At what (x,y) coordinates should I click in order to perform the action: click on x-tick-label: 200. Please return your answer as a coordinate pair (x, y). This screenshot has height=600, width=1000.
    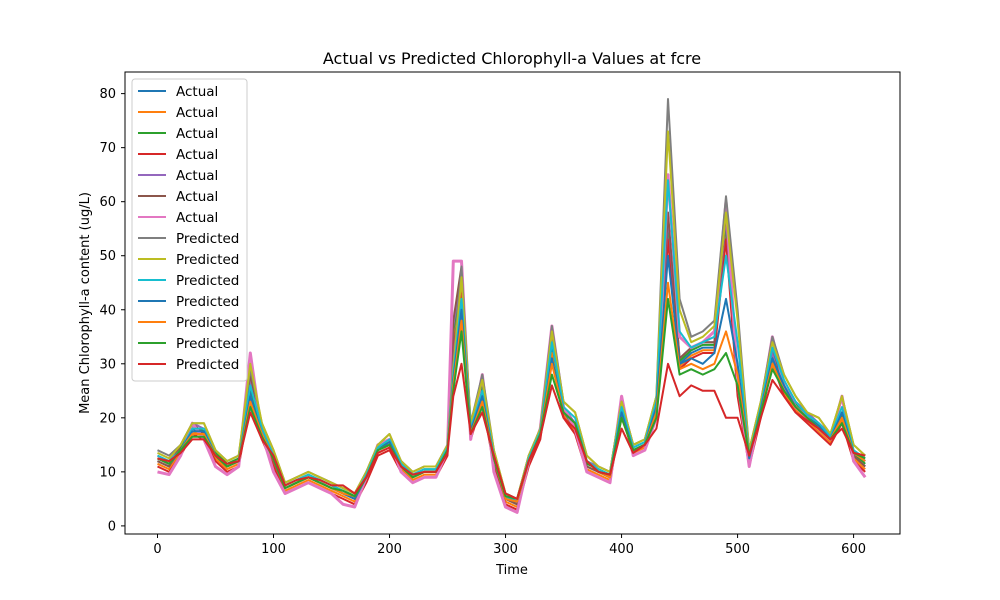
    Looking at the image, I should click on (389, 549).